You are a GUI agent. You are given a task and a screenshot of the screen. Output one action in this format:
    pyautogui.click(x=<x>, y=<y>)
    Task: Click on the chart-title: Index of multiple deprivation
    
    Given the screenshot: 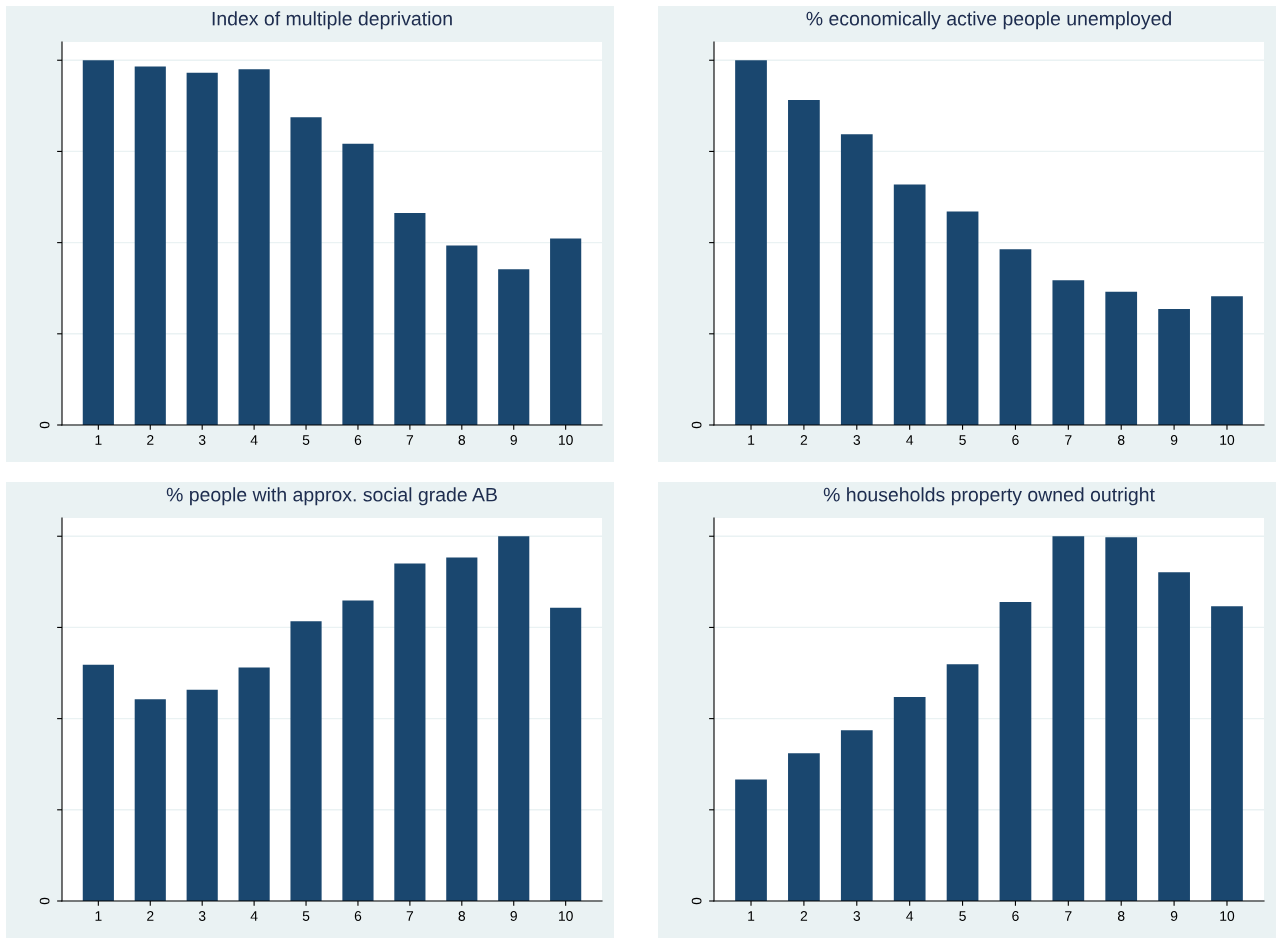 What is the action you would take?
    pyautogui.click(x=332, y=20)
    